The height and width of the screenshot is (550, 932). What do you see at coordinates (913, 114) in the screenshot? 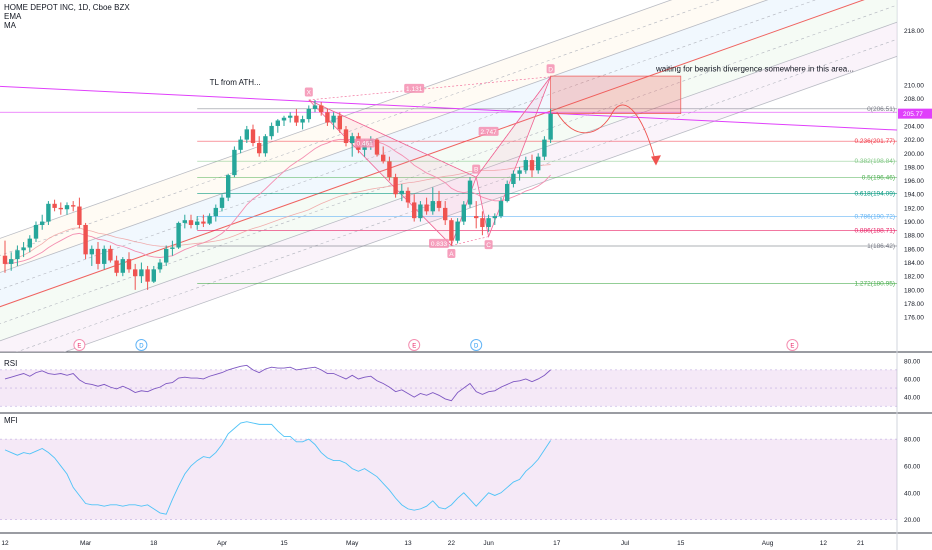
I see `last-price-label: 205.77` at bounding box center [913, 114].